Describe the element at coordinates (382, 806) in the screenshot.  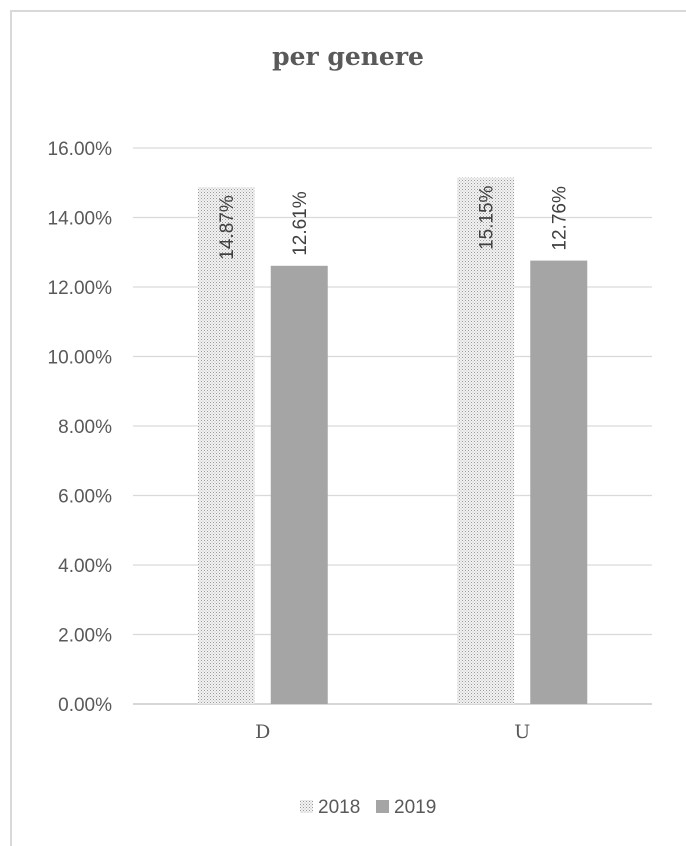
I see `legend-swatch-2019` at that location.